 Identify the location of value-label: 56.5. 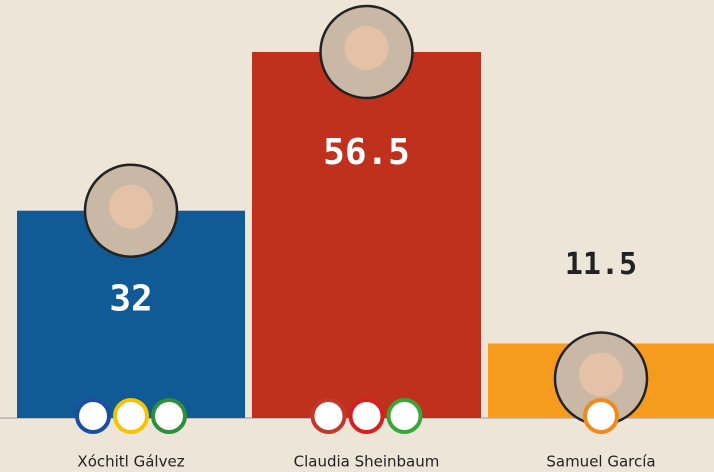
(366, 152).